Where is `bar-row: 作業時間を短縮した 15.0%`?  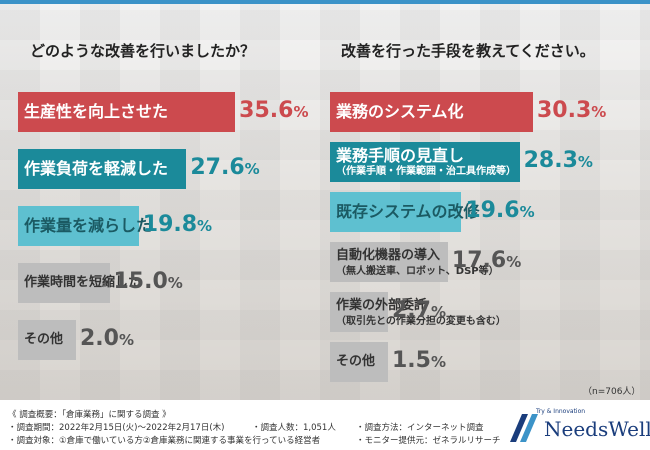 bar-row: 作業時間を短縮した 15.0% is located at coordinates (178, 283).